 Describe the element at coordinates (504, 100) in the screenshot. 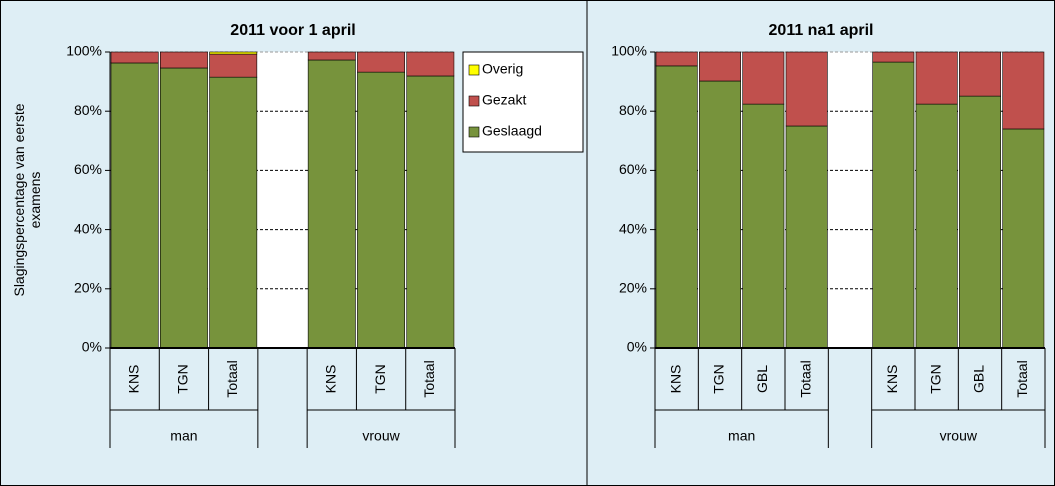

I see `legend-label: Gezakt` at that location.